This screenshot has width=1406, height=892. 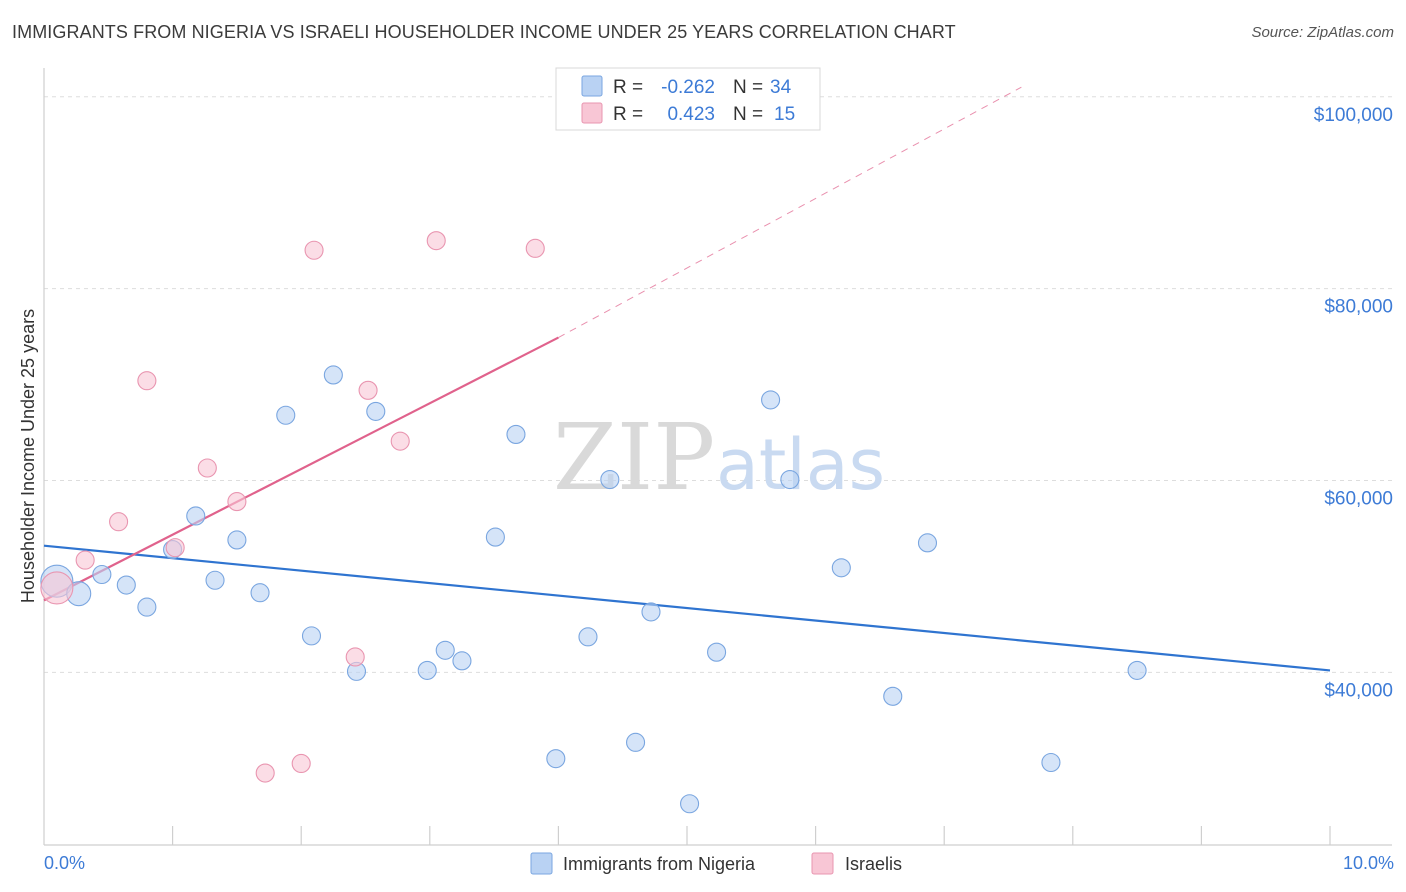 What do you see at coordinates (541, 863) in the screenshot?
I see `series-legend-swatch-nigeria` at bounding box center [541, 863].